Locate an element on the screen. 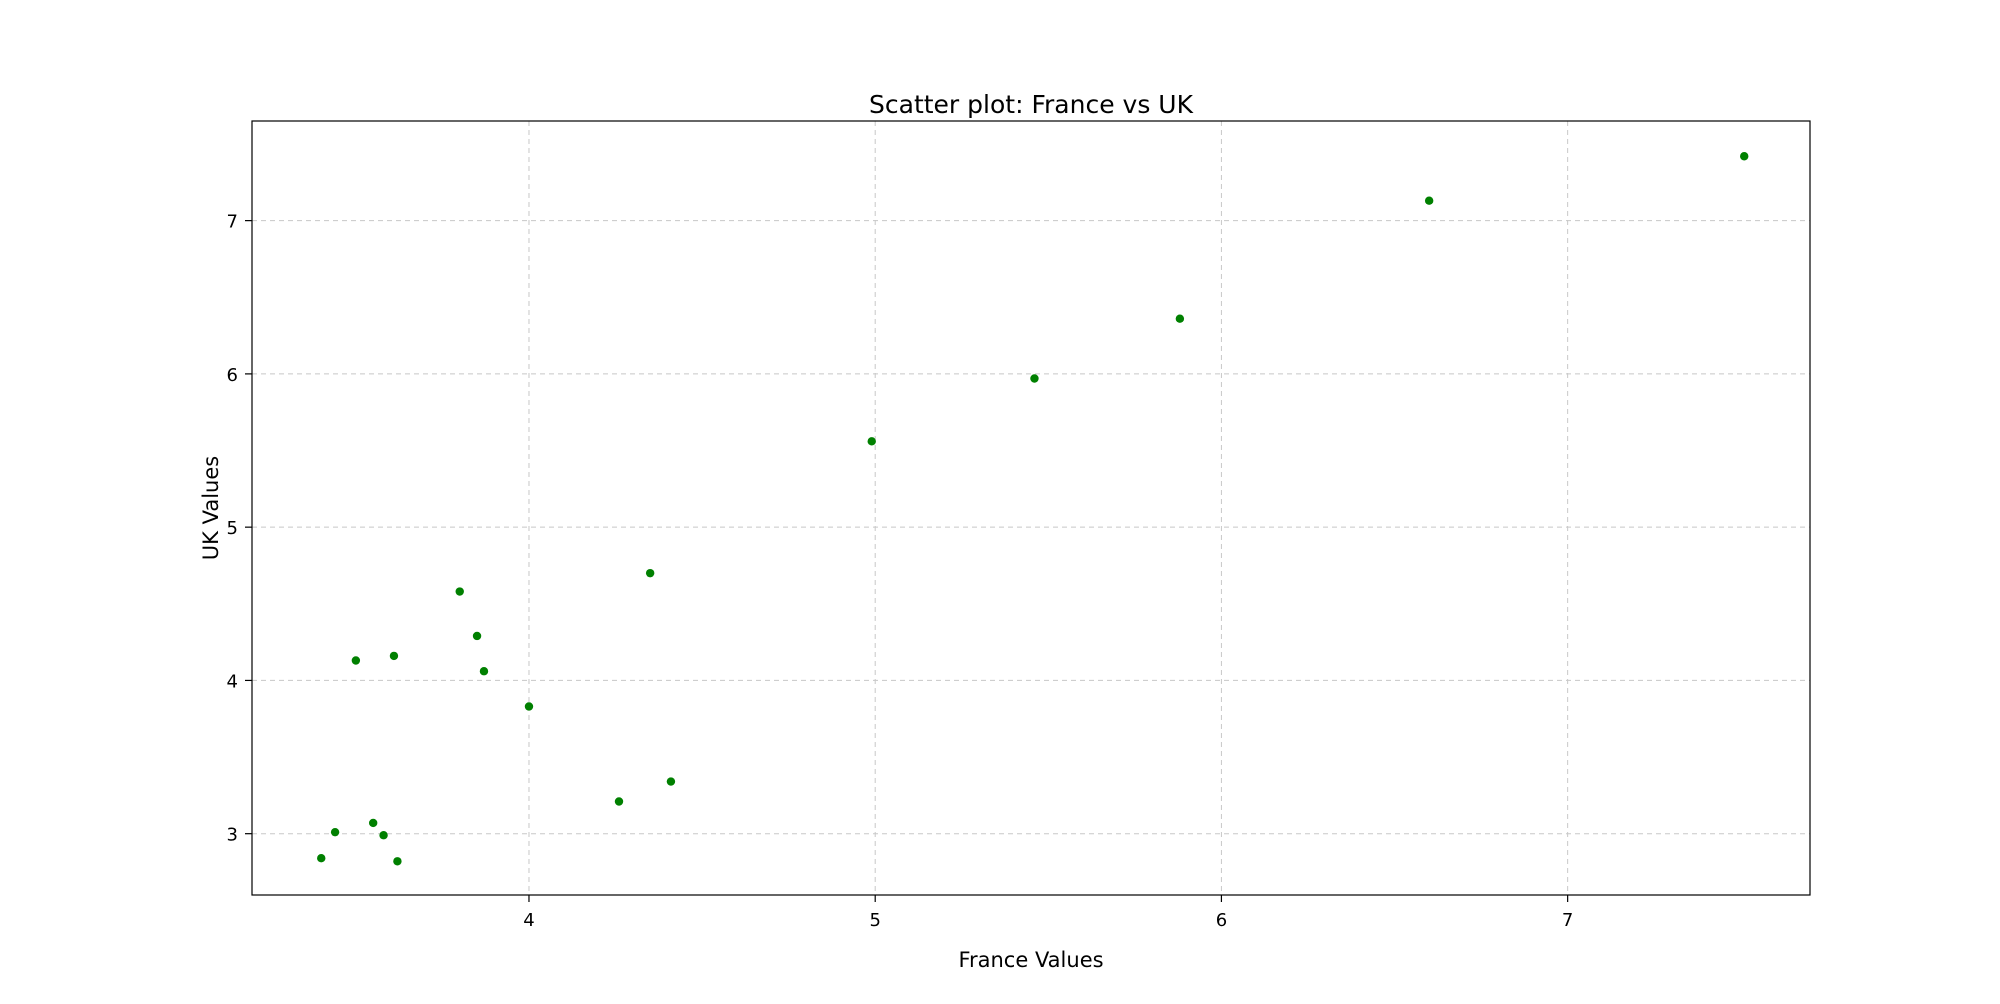 The width and height of the screenshot is (2000, 1004). y-axis-label: UK Values is located at coordinates (211, 508).